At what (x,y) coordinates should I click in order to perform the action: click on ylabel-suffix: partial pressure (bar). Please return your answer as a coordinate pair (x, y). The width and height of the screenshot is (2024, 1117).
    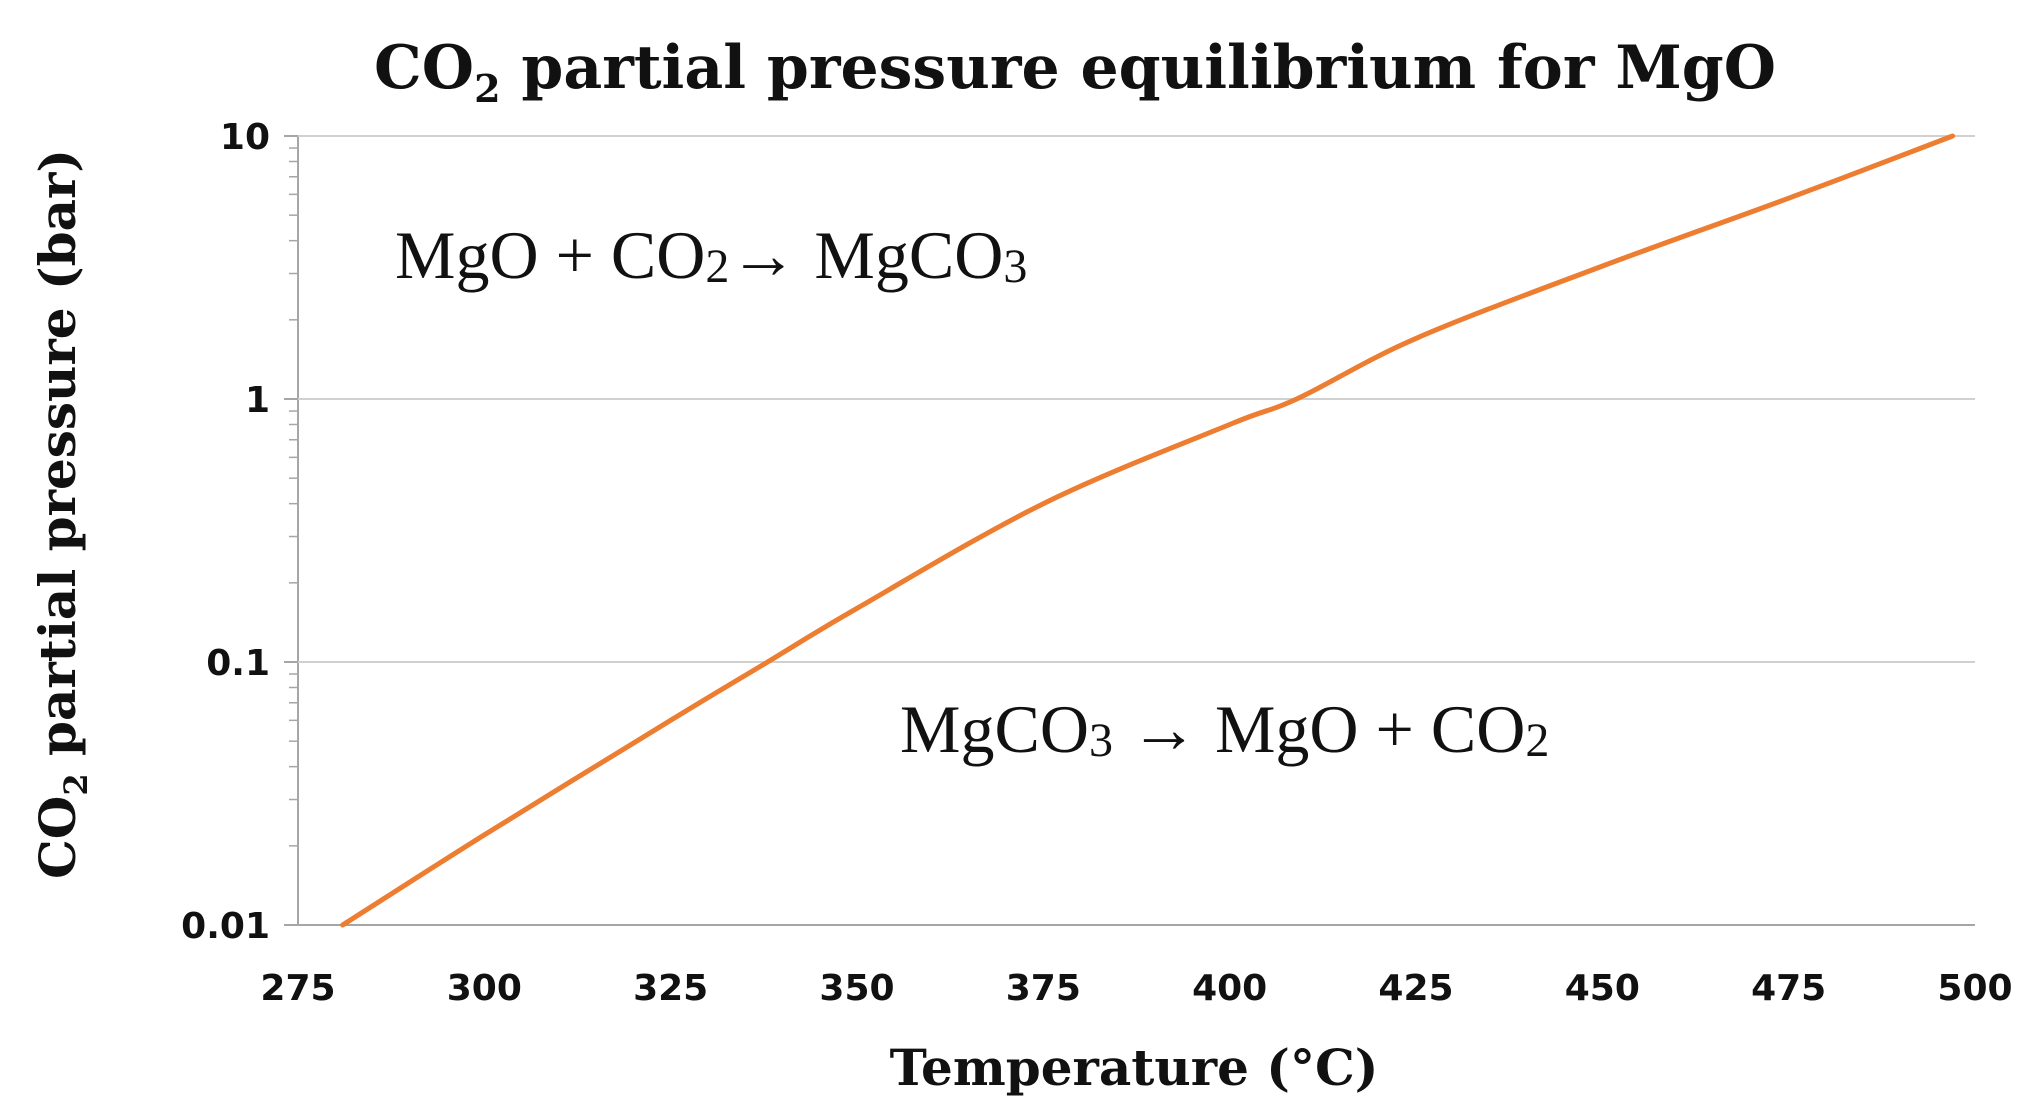
    Looking at the image, I should click on (57, 461).